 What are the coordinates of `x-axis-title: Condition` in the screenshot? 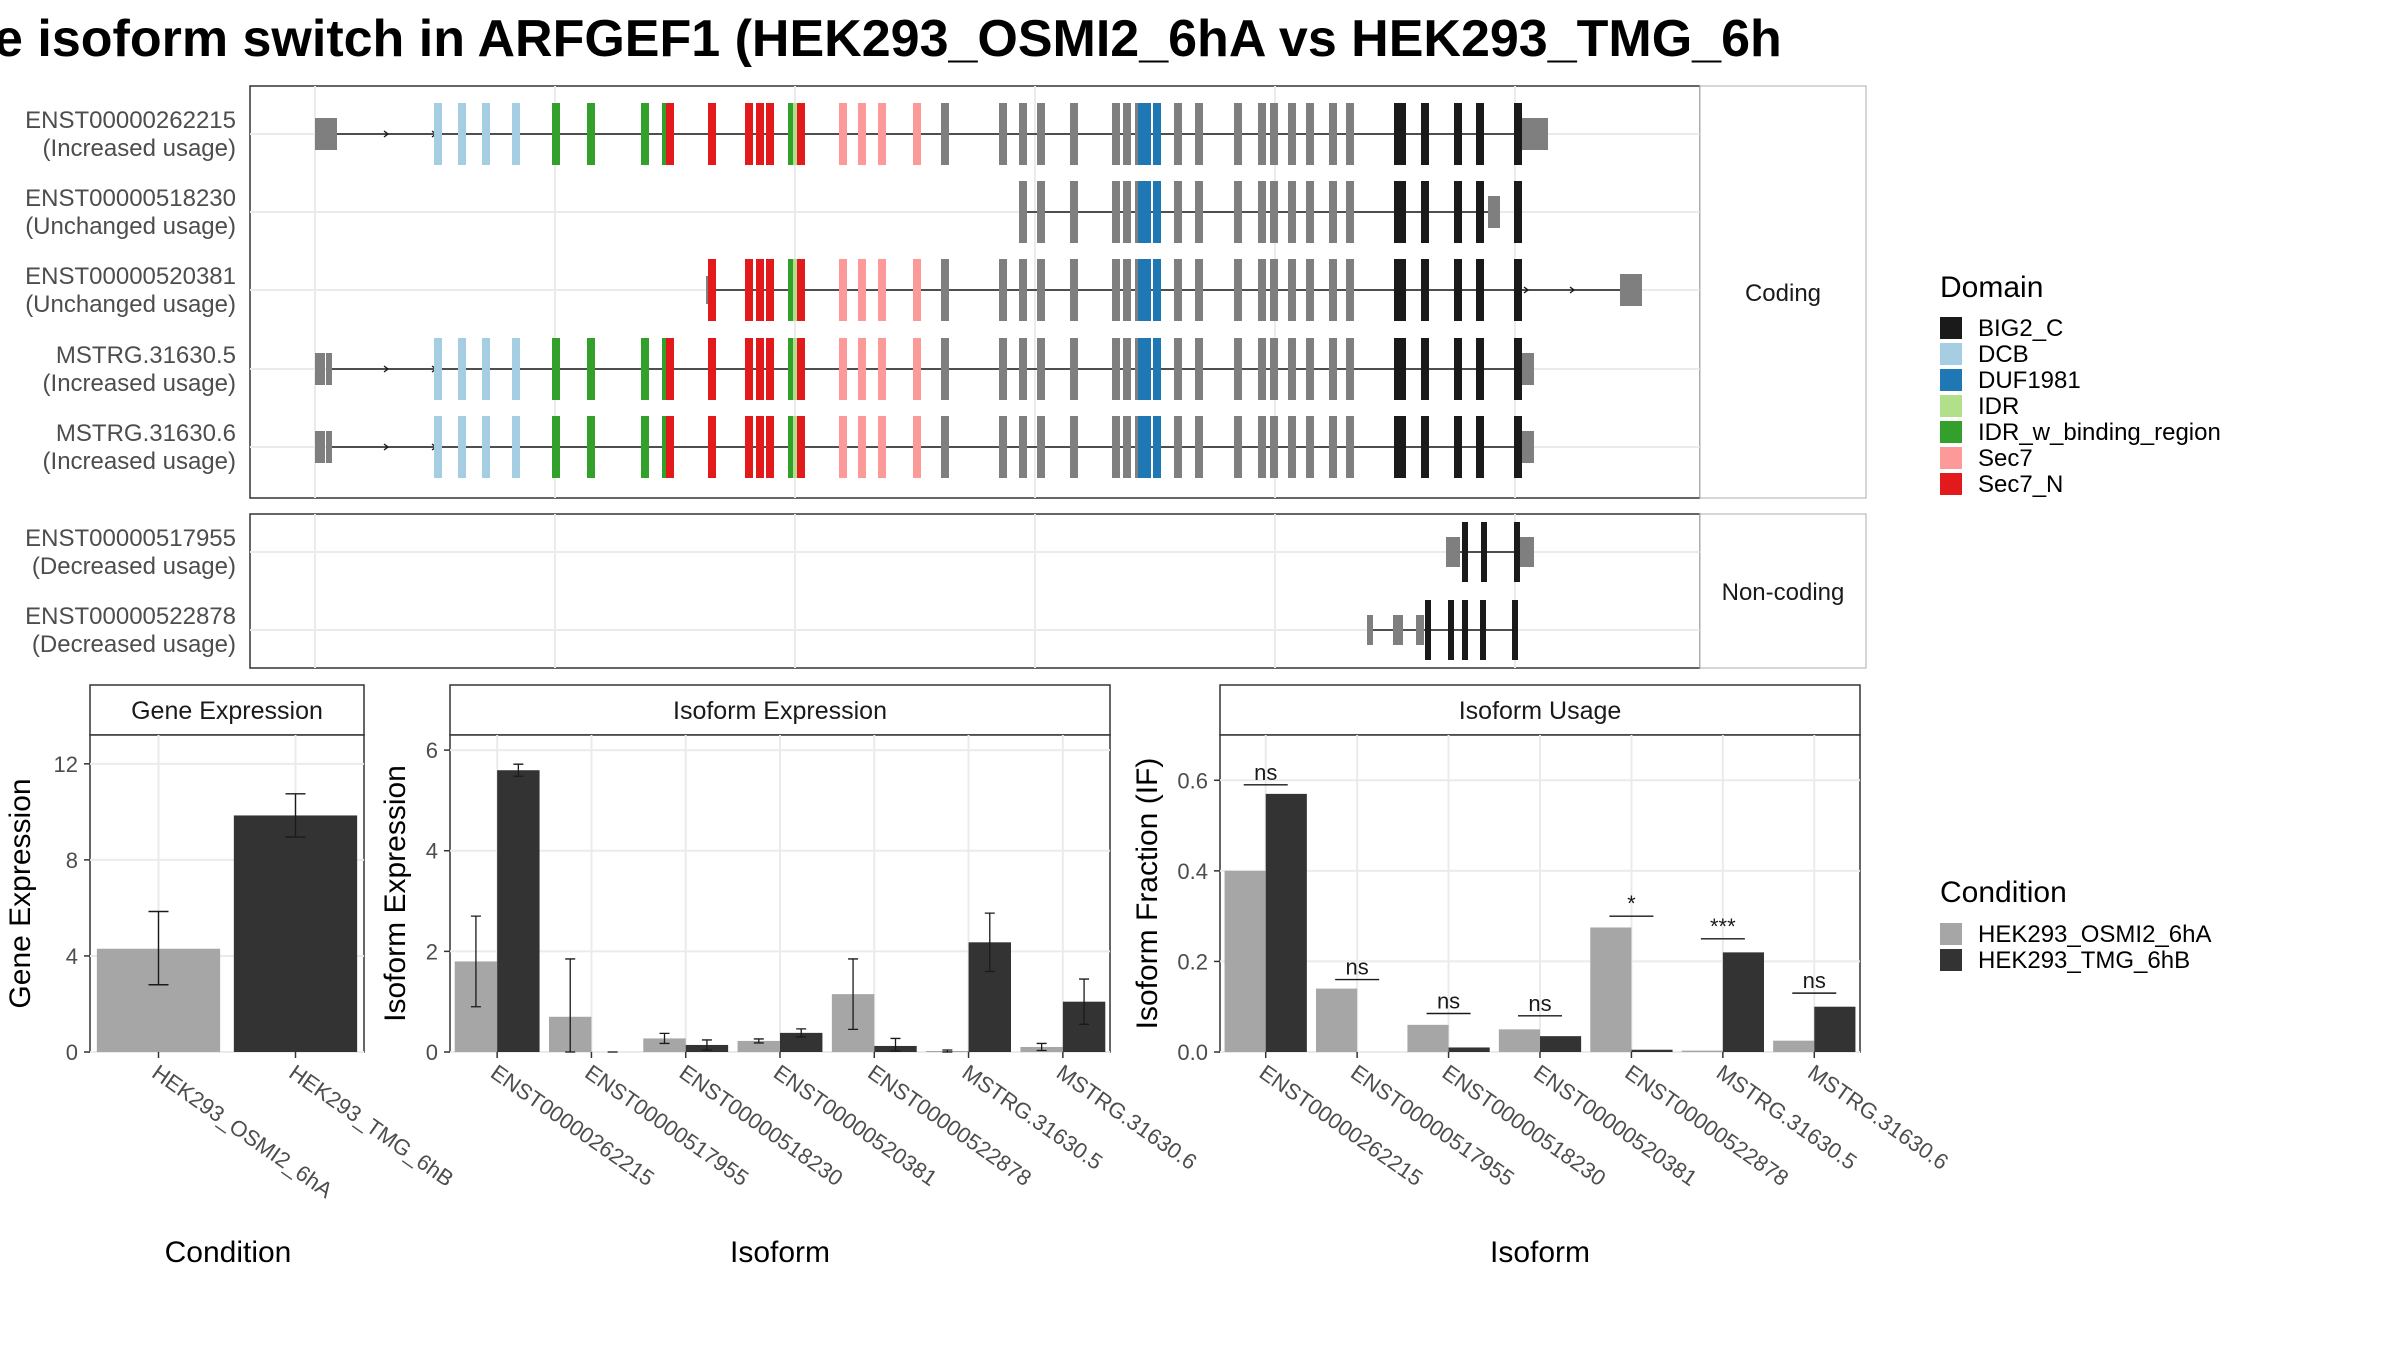 It's located at (228, 1252).